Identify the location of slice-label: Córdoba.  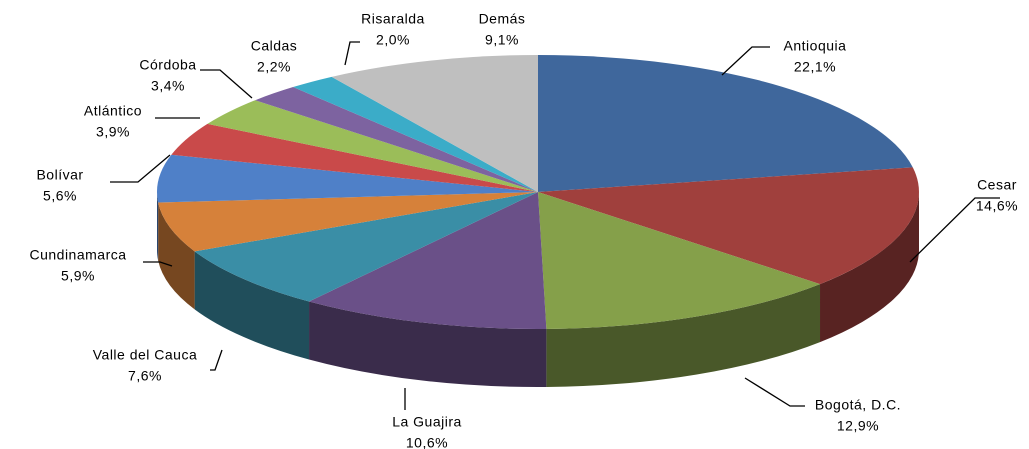
(167, 65).